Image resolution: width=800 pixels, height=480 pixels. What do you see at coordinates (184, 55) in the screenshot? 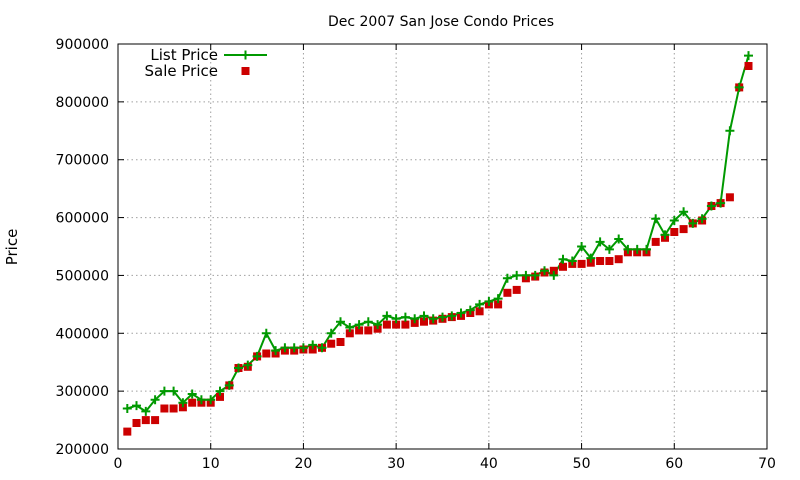
I see `legend-label: List Price` at bounding box center [184, 55].